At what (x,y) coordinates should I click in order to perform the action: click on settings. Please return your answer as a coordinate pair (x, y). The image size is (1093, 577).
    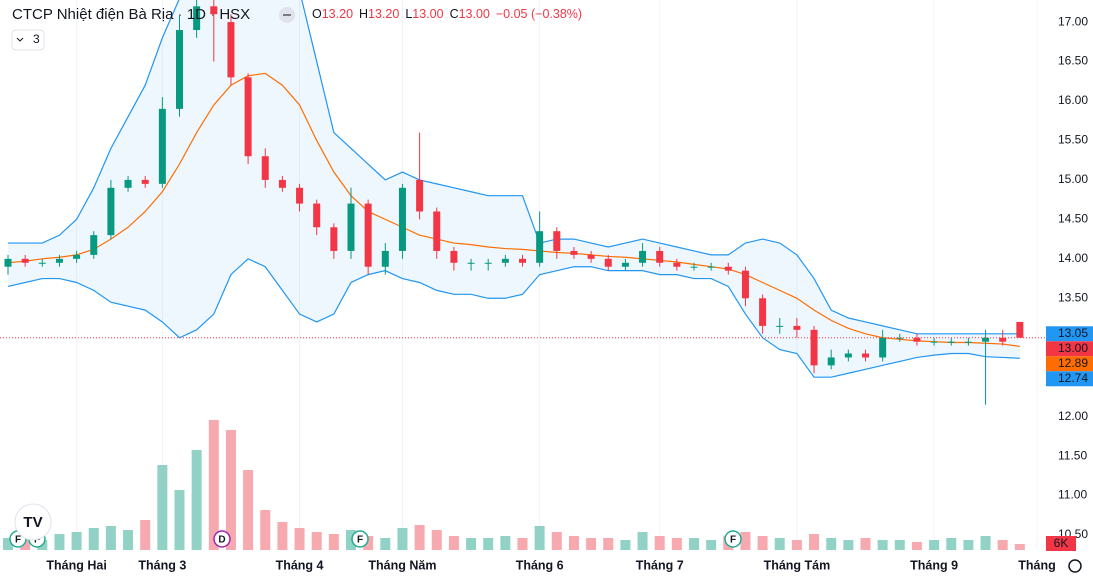
    Looking at the image, I should click on (1075, 566).